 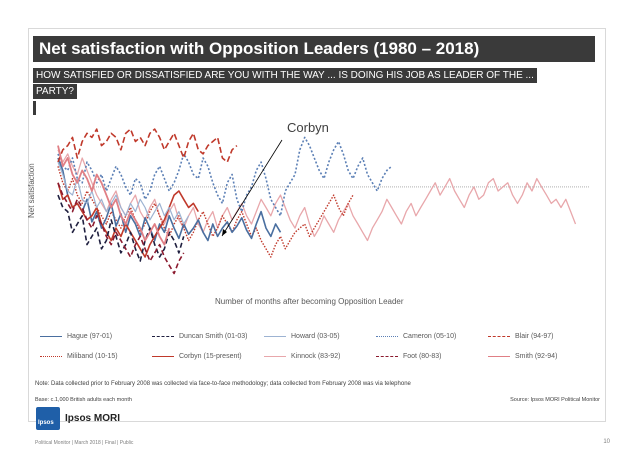 I want to click on brand-name: Ipsos MORI, so click(x=93, y=418).